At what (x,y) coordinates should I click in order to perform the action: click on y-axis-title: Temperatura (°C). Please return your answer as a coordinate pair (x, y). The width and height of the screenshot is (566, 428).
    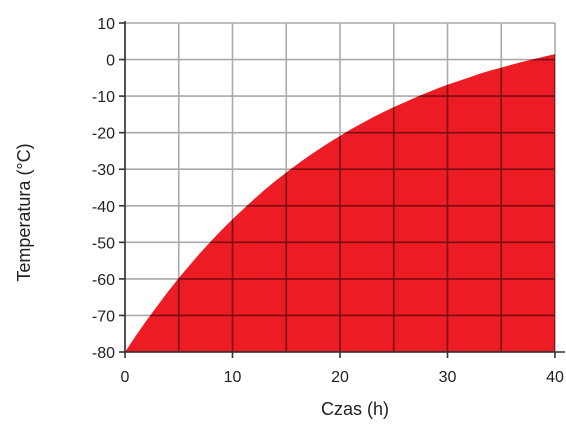
    Looking at the image, I should click on (24, 212).